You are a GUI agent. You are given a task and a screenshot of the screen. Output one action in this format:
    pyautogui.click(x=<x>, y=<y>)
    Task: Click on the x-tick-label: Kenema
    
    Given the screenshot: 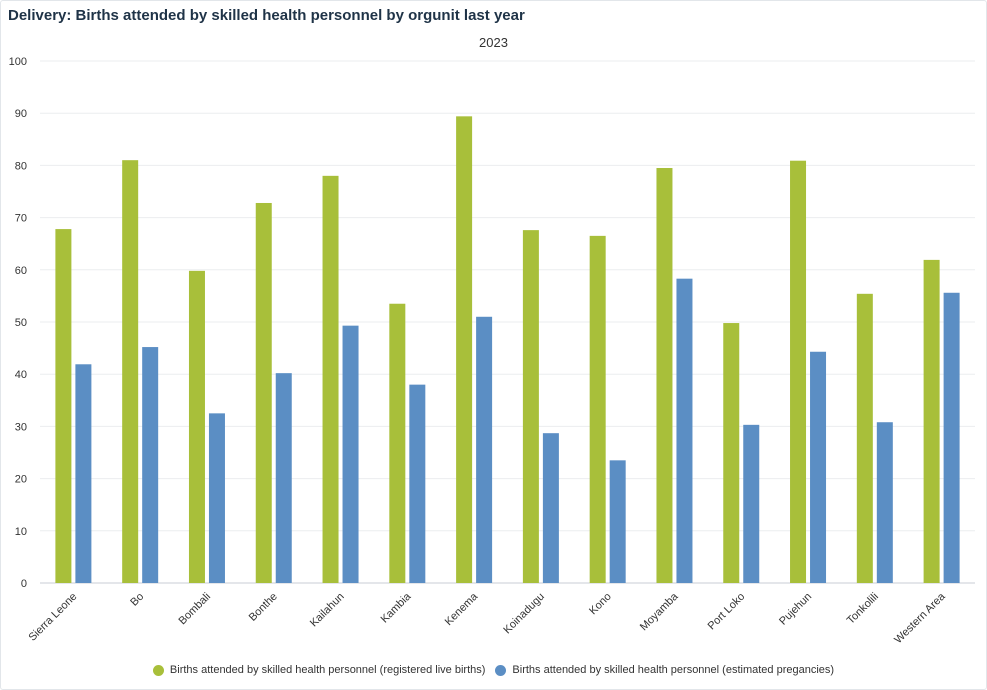 What is the action you would take?
    pyautogui.click(x=462, y=609)
    